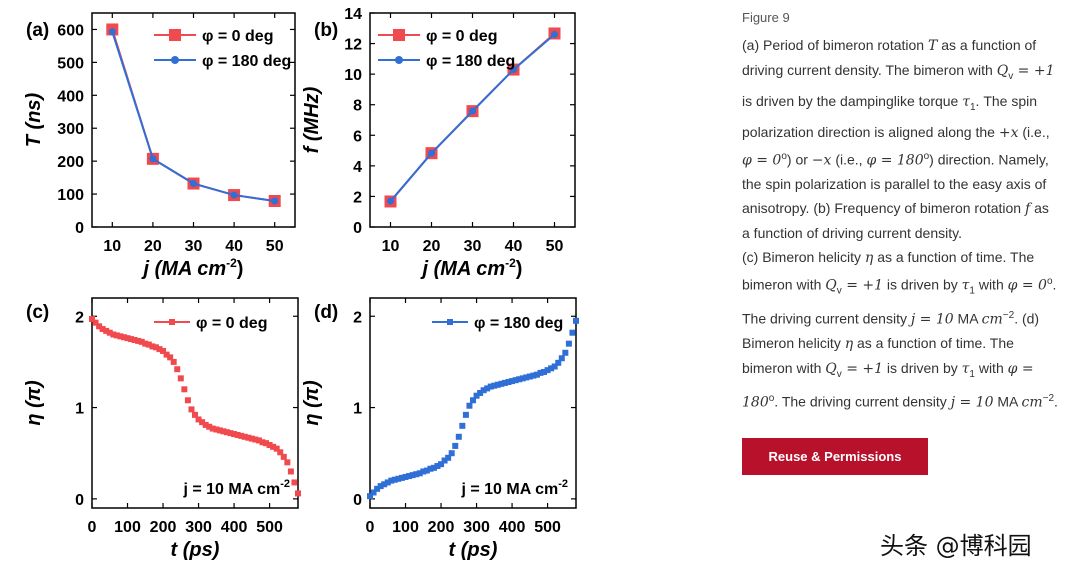  Describe the element at coordinates (70, 96) in the screenshot. I see `y-tick-label: 400` at that location.